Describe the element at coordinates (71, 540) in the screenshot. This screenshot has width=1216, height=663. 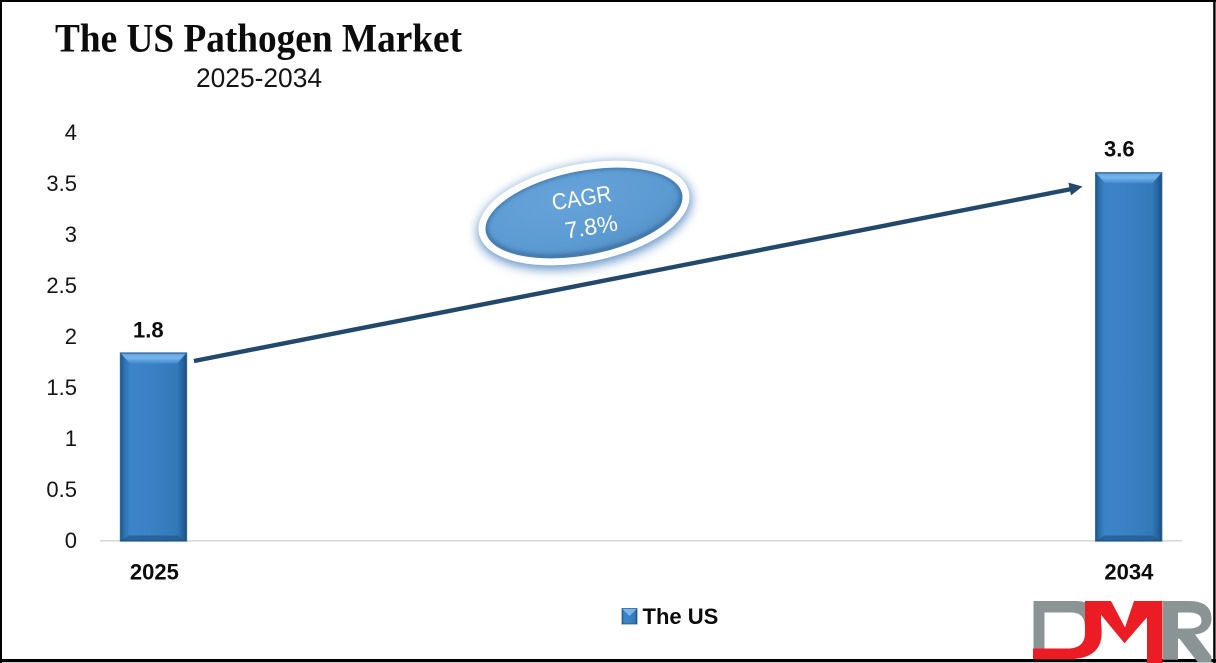
I see `svg-text: 0` at that location.